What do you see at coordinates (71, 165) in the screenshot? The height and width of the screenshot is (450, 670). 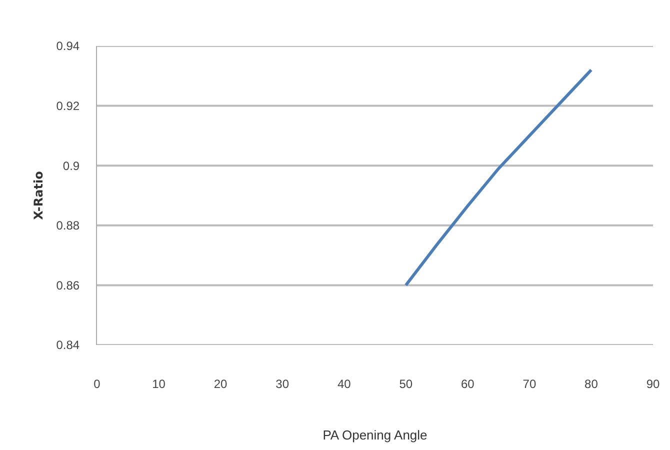 I see `y-tick-label: 0.9` at bounding box center [71, 165].